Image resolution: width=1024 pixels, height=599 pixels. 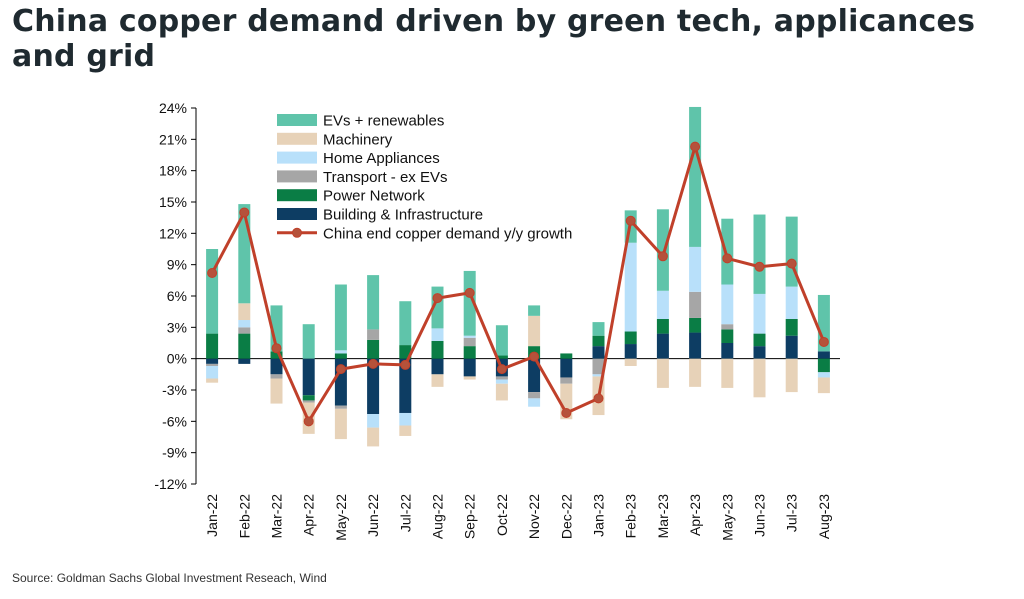 I want to click on legend-label: Building & Infrastructure, so click(x=403, y=215).